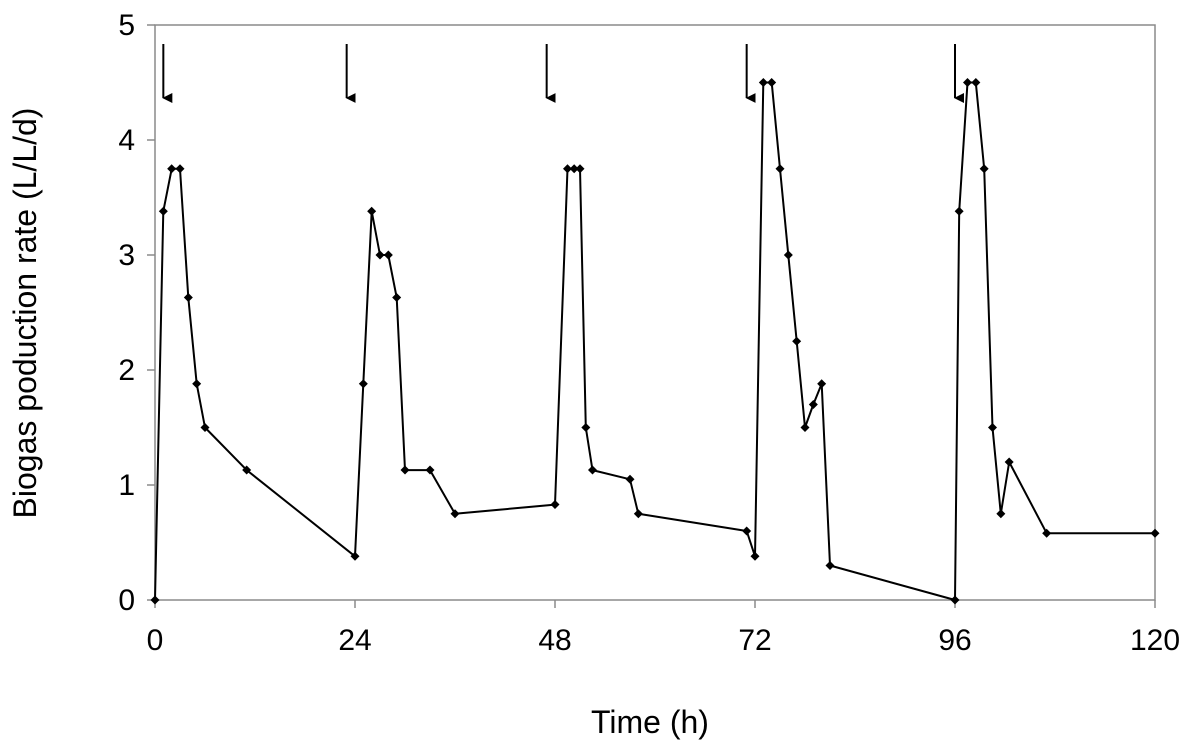 The width and height of the screenshot is (1200, 752). I want to click on x-tick-label: 120, so click(1155, 640).